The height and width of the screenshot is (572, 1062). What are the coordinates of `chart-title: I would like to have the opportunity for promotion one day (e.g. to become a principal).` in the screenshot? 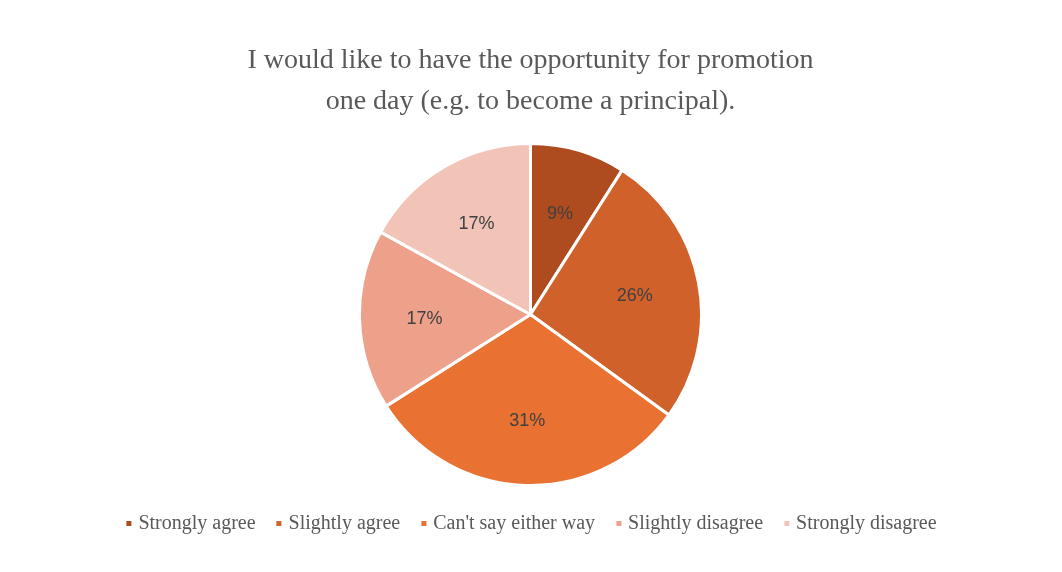 It's located at (530, 78).